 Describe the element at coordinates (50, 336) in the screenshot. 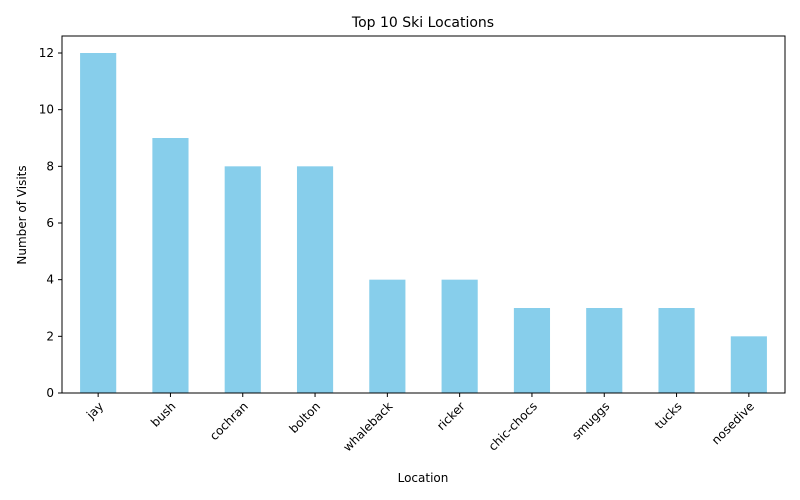

I see `y-tick-label: 2` at that location.